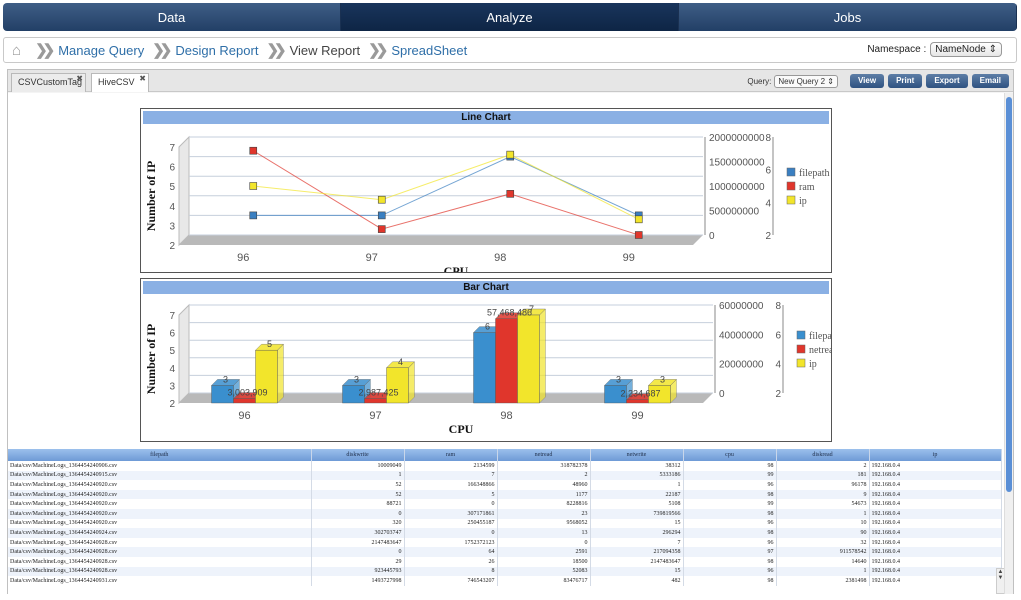 The height and width of the screenshot is (600, 1021). I want to click on column-header: netwrite, so click(637, 455).